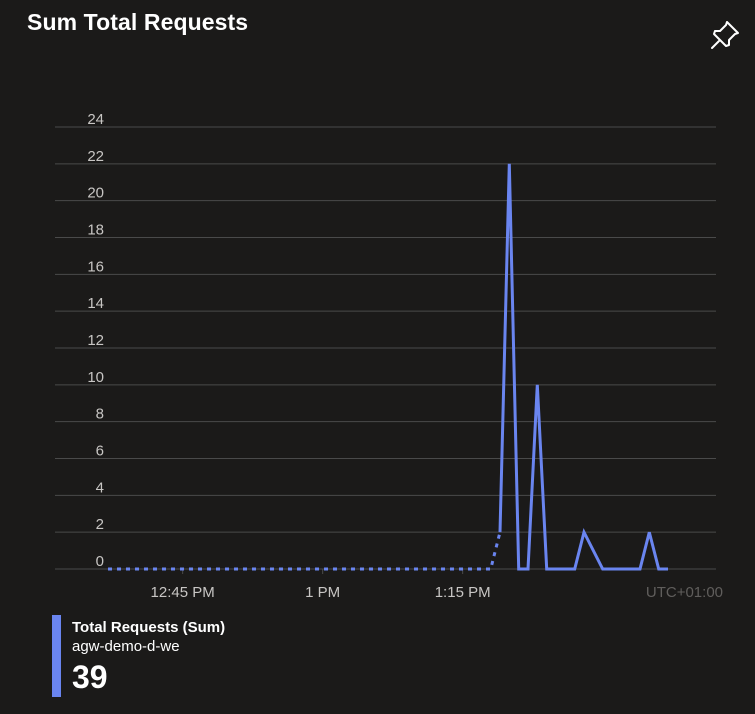  Describe the element at coordinates (305, 551) in the screenshot. I see `series-line-dotted` at that location.